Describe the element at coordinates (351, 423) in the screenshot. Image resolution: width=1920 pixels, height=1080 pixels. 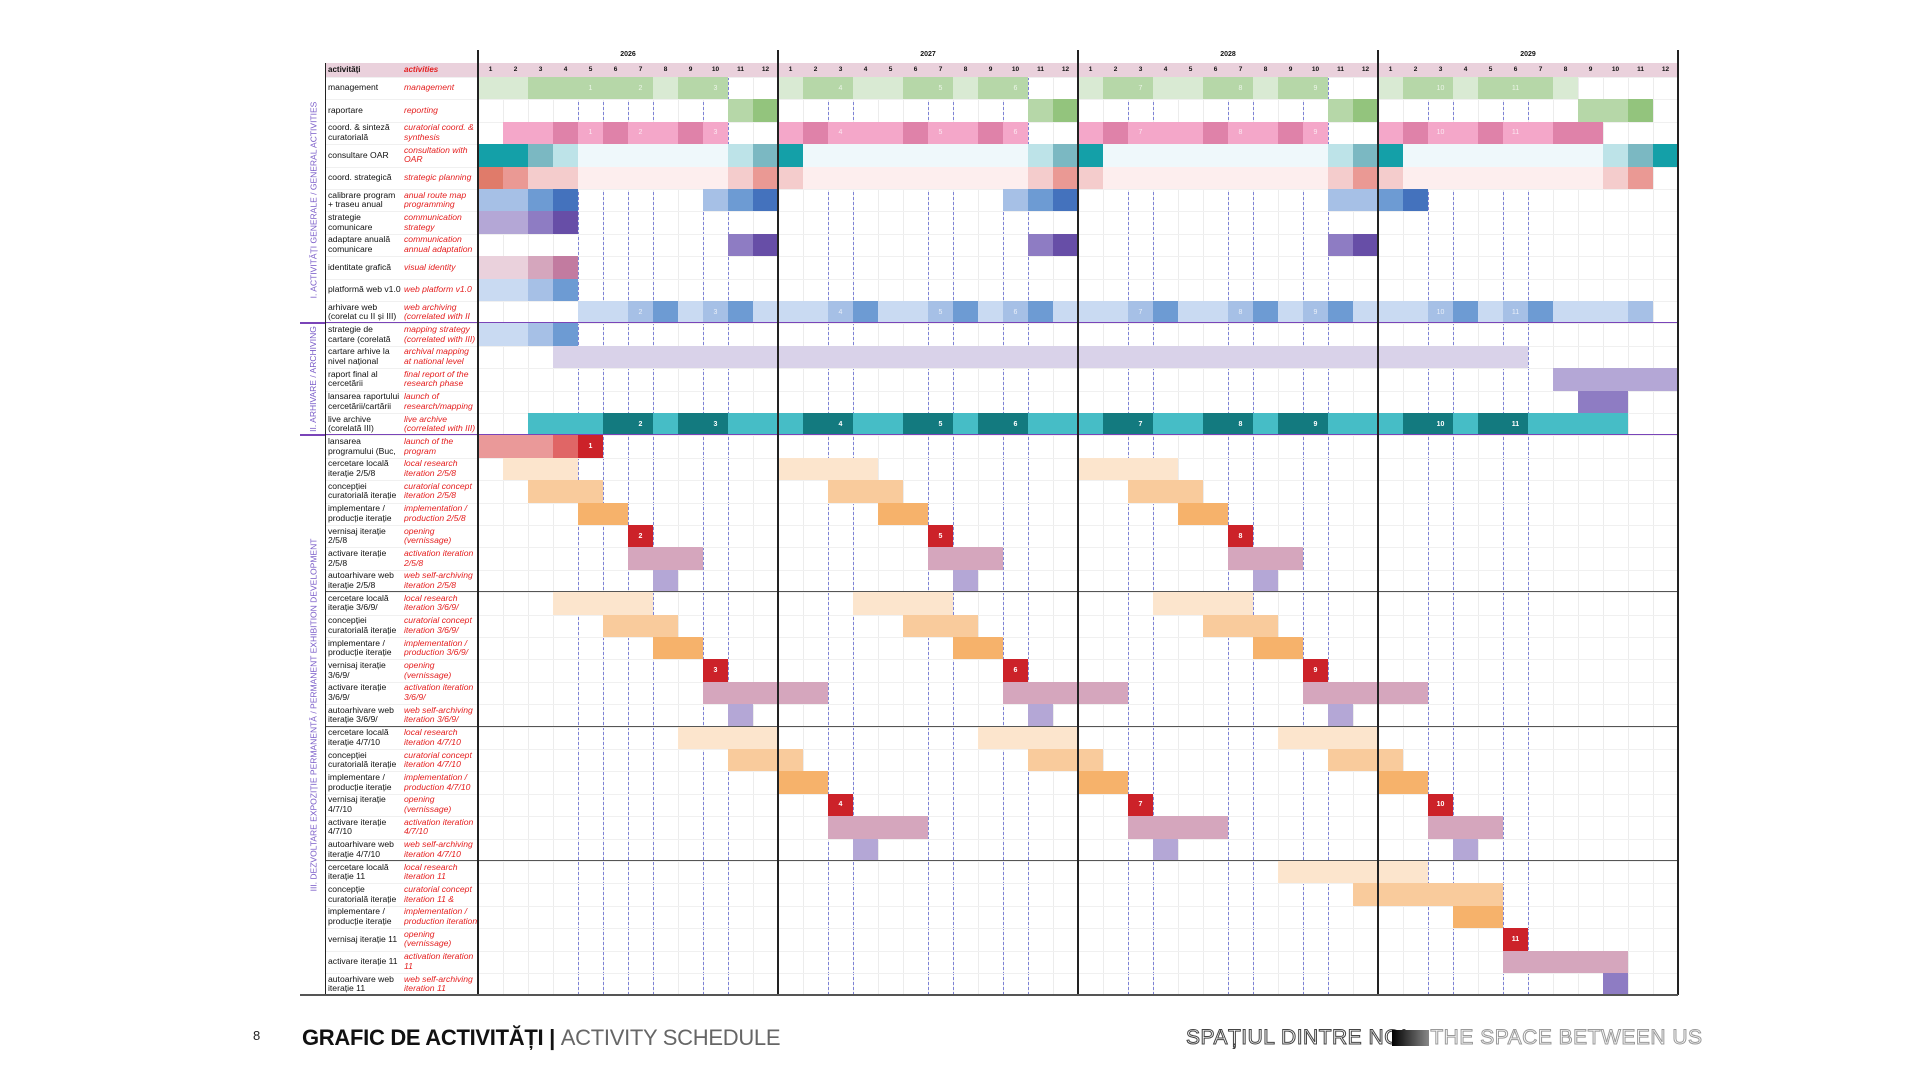
I see `activity-label-ro: live archive (corelată III)` at that location.